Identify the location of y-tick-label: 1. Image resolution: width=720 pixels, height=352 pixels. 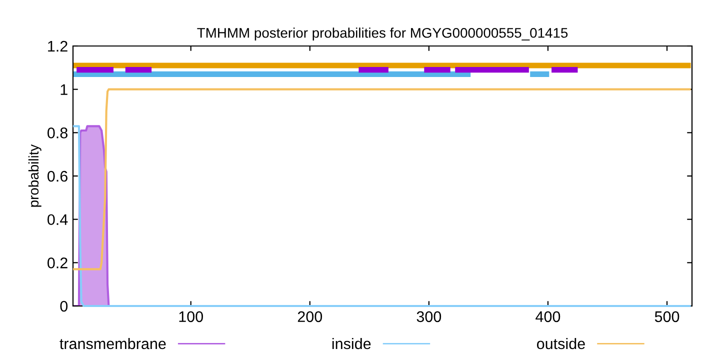
(64, 89).